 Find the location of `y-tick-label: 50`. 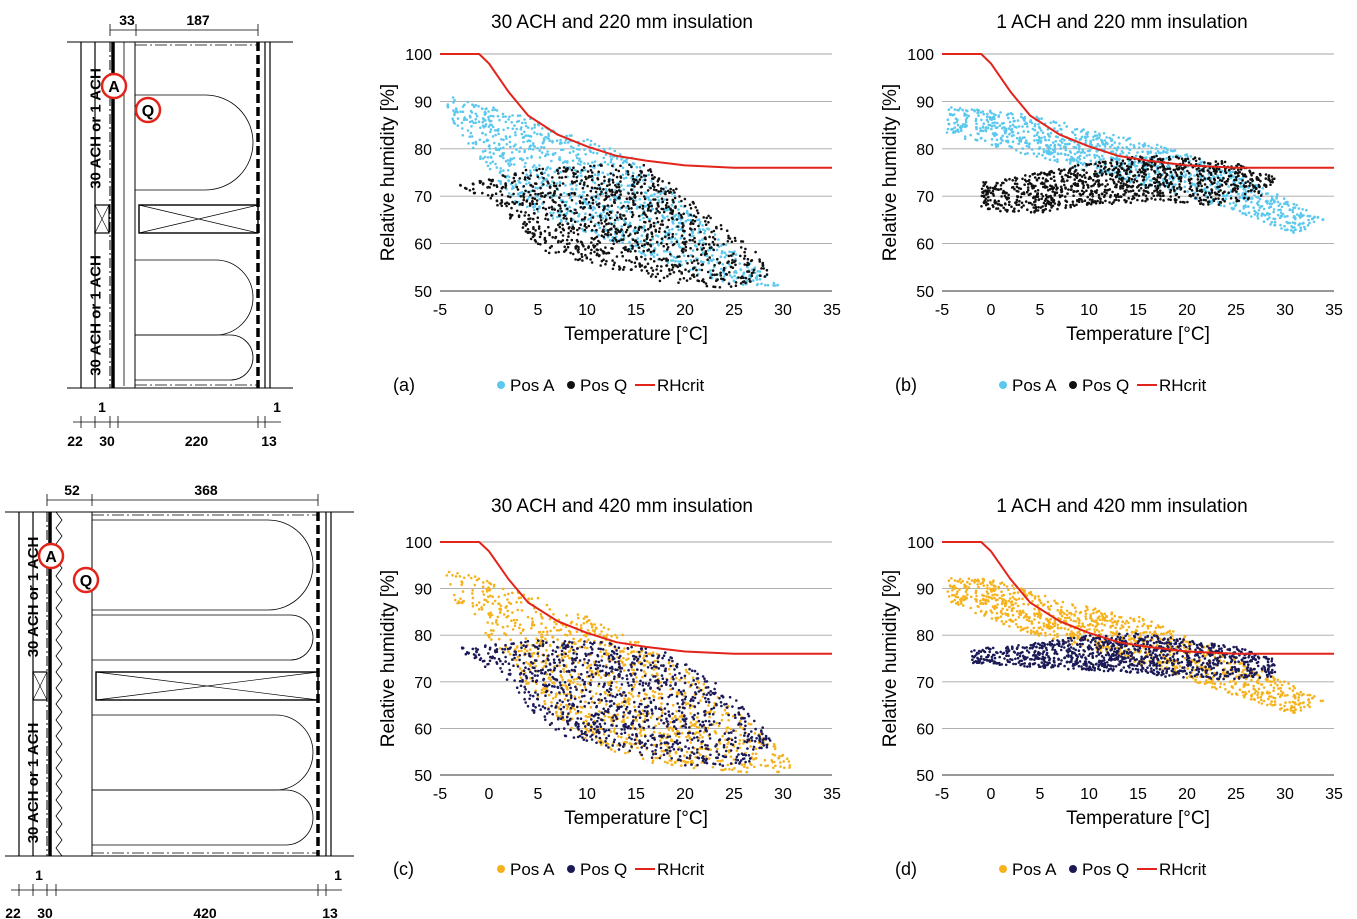

y-tick-label: 50 is located at coordinates (423, 292).